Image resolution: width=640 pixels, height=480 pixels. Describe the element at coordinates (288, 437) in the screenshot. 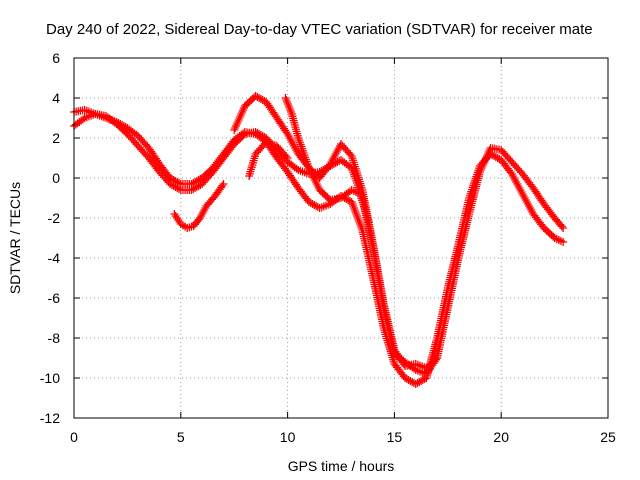

I see `x-tick-label: 10` at that location.